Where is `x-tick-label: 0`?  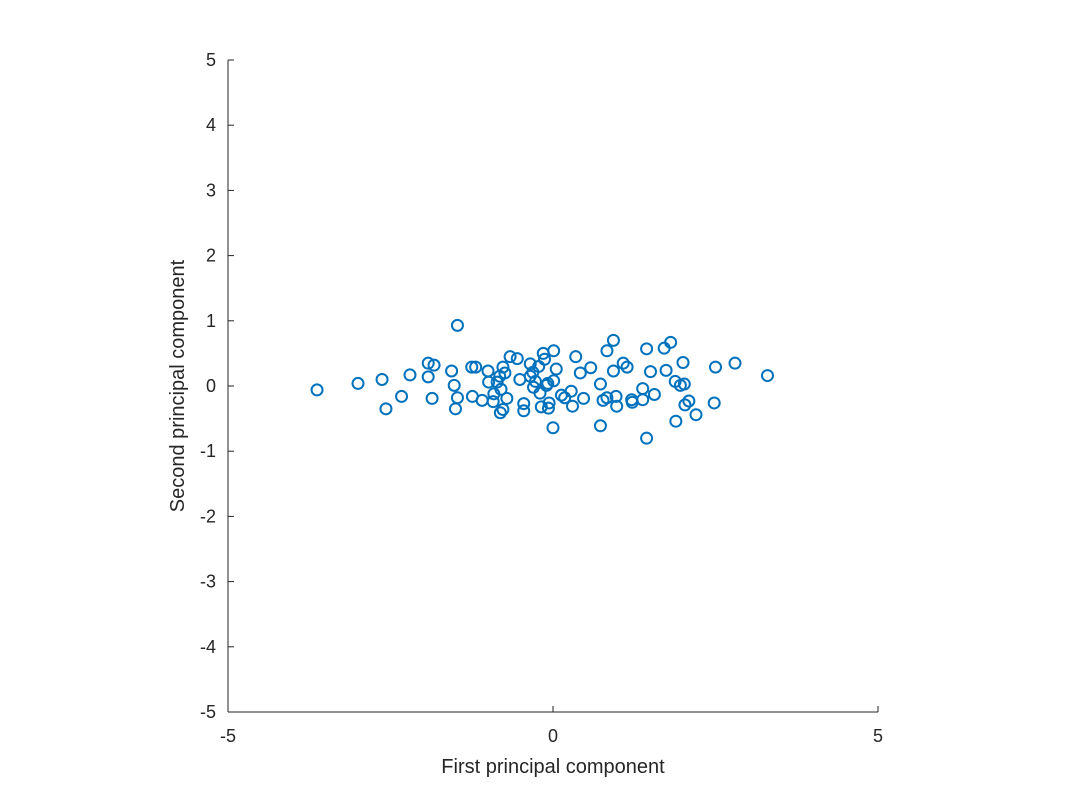
x-tick-label: 0 is located at coordinates (553, 736).